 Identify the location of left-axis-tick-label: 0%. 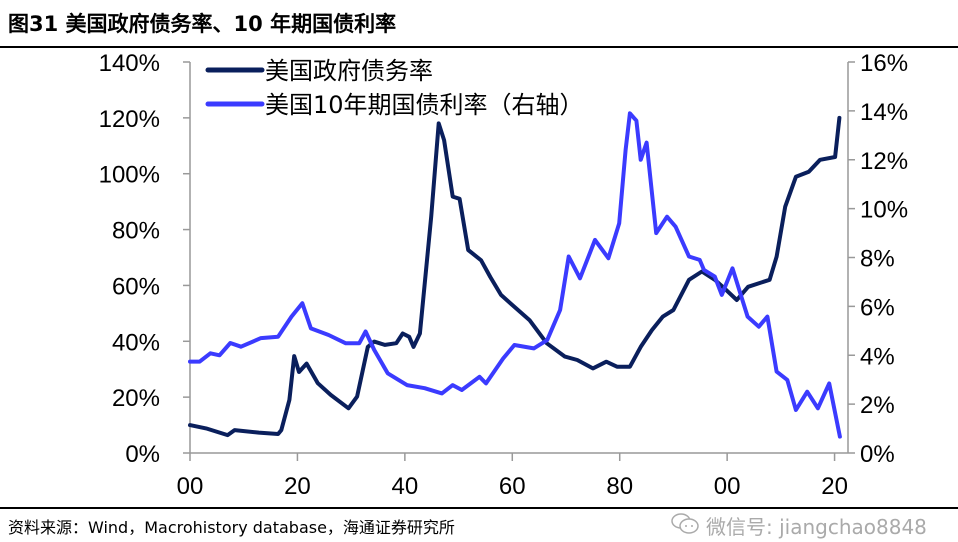
(142, 454).